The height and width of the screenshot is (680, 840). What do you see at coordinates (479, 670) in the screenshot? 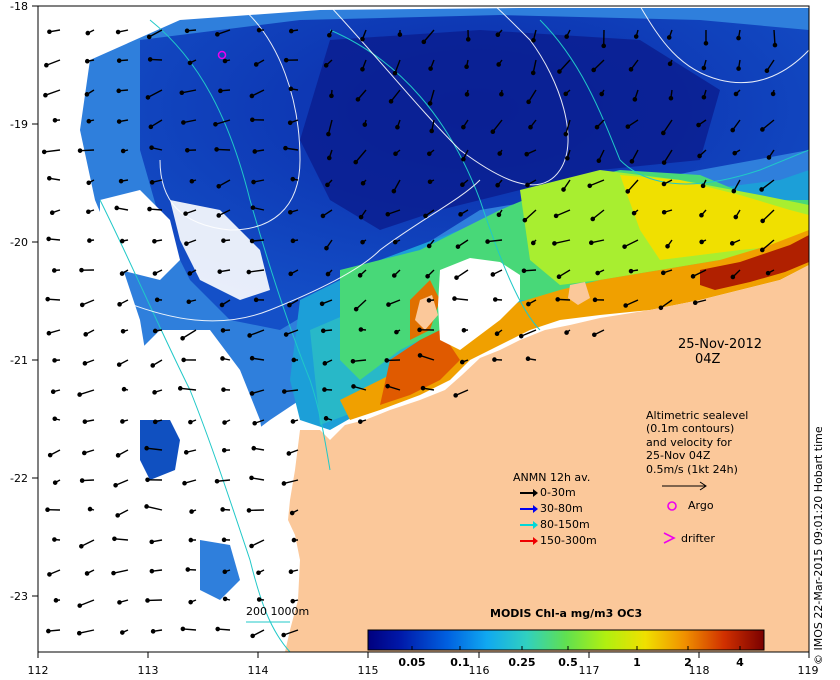
I see `x-tick-label: 116` at bounding box center [479, 670].